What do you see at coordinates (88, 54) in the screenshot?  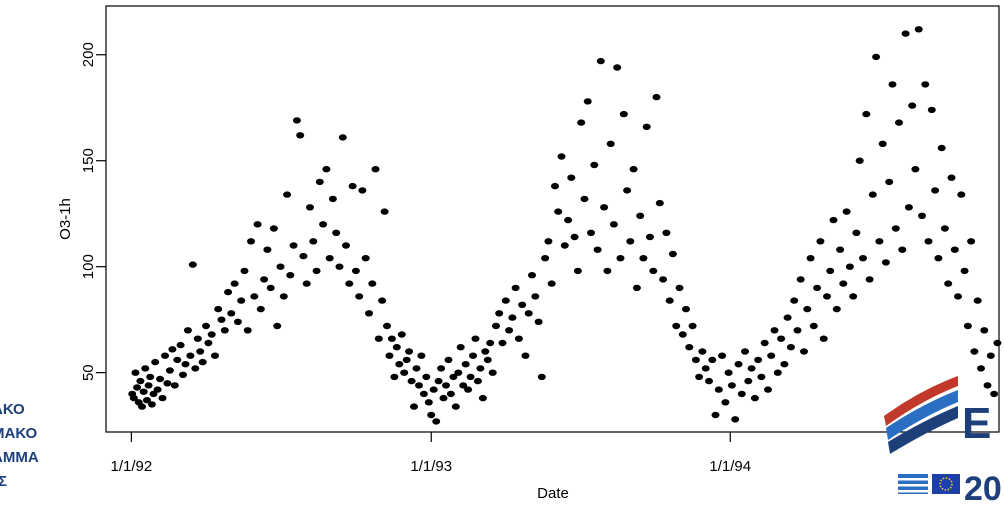 I see `y-tick-label: 200` at bounding box center [88, 54].